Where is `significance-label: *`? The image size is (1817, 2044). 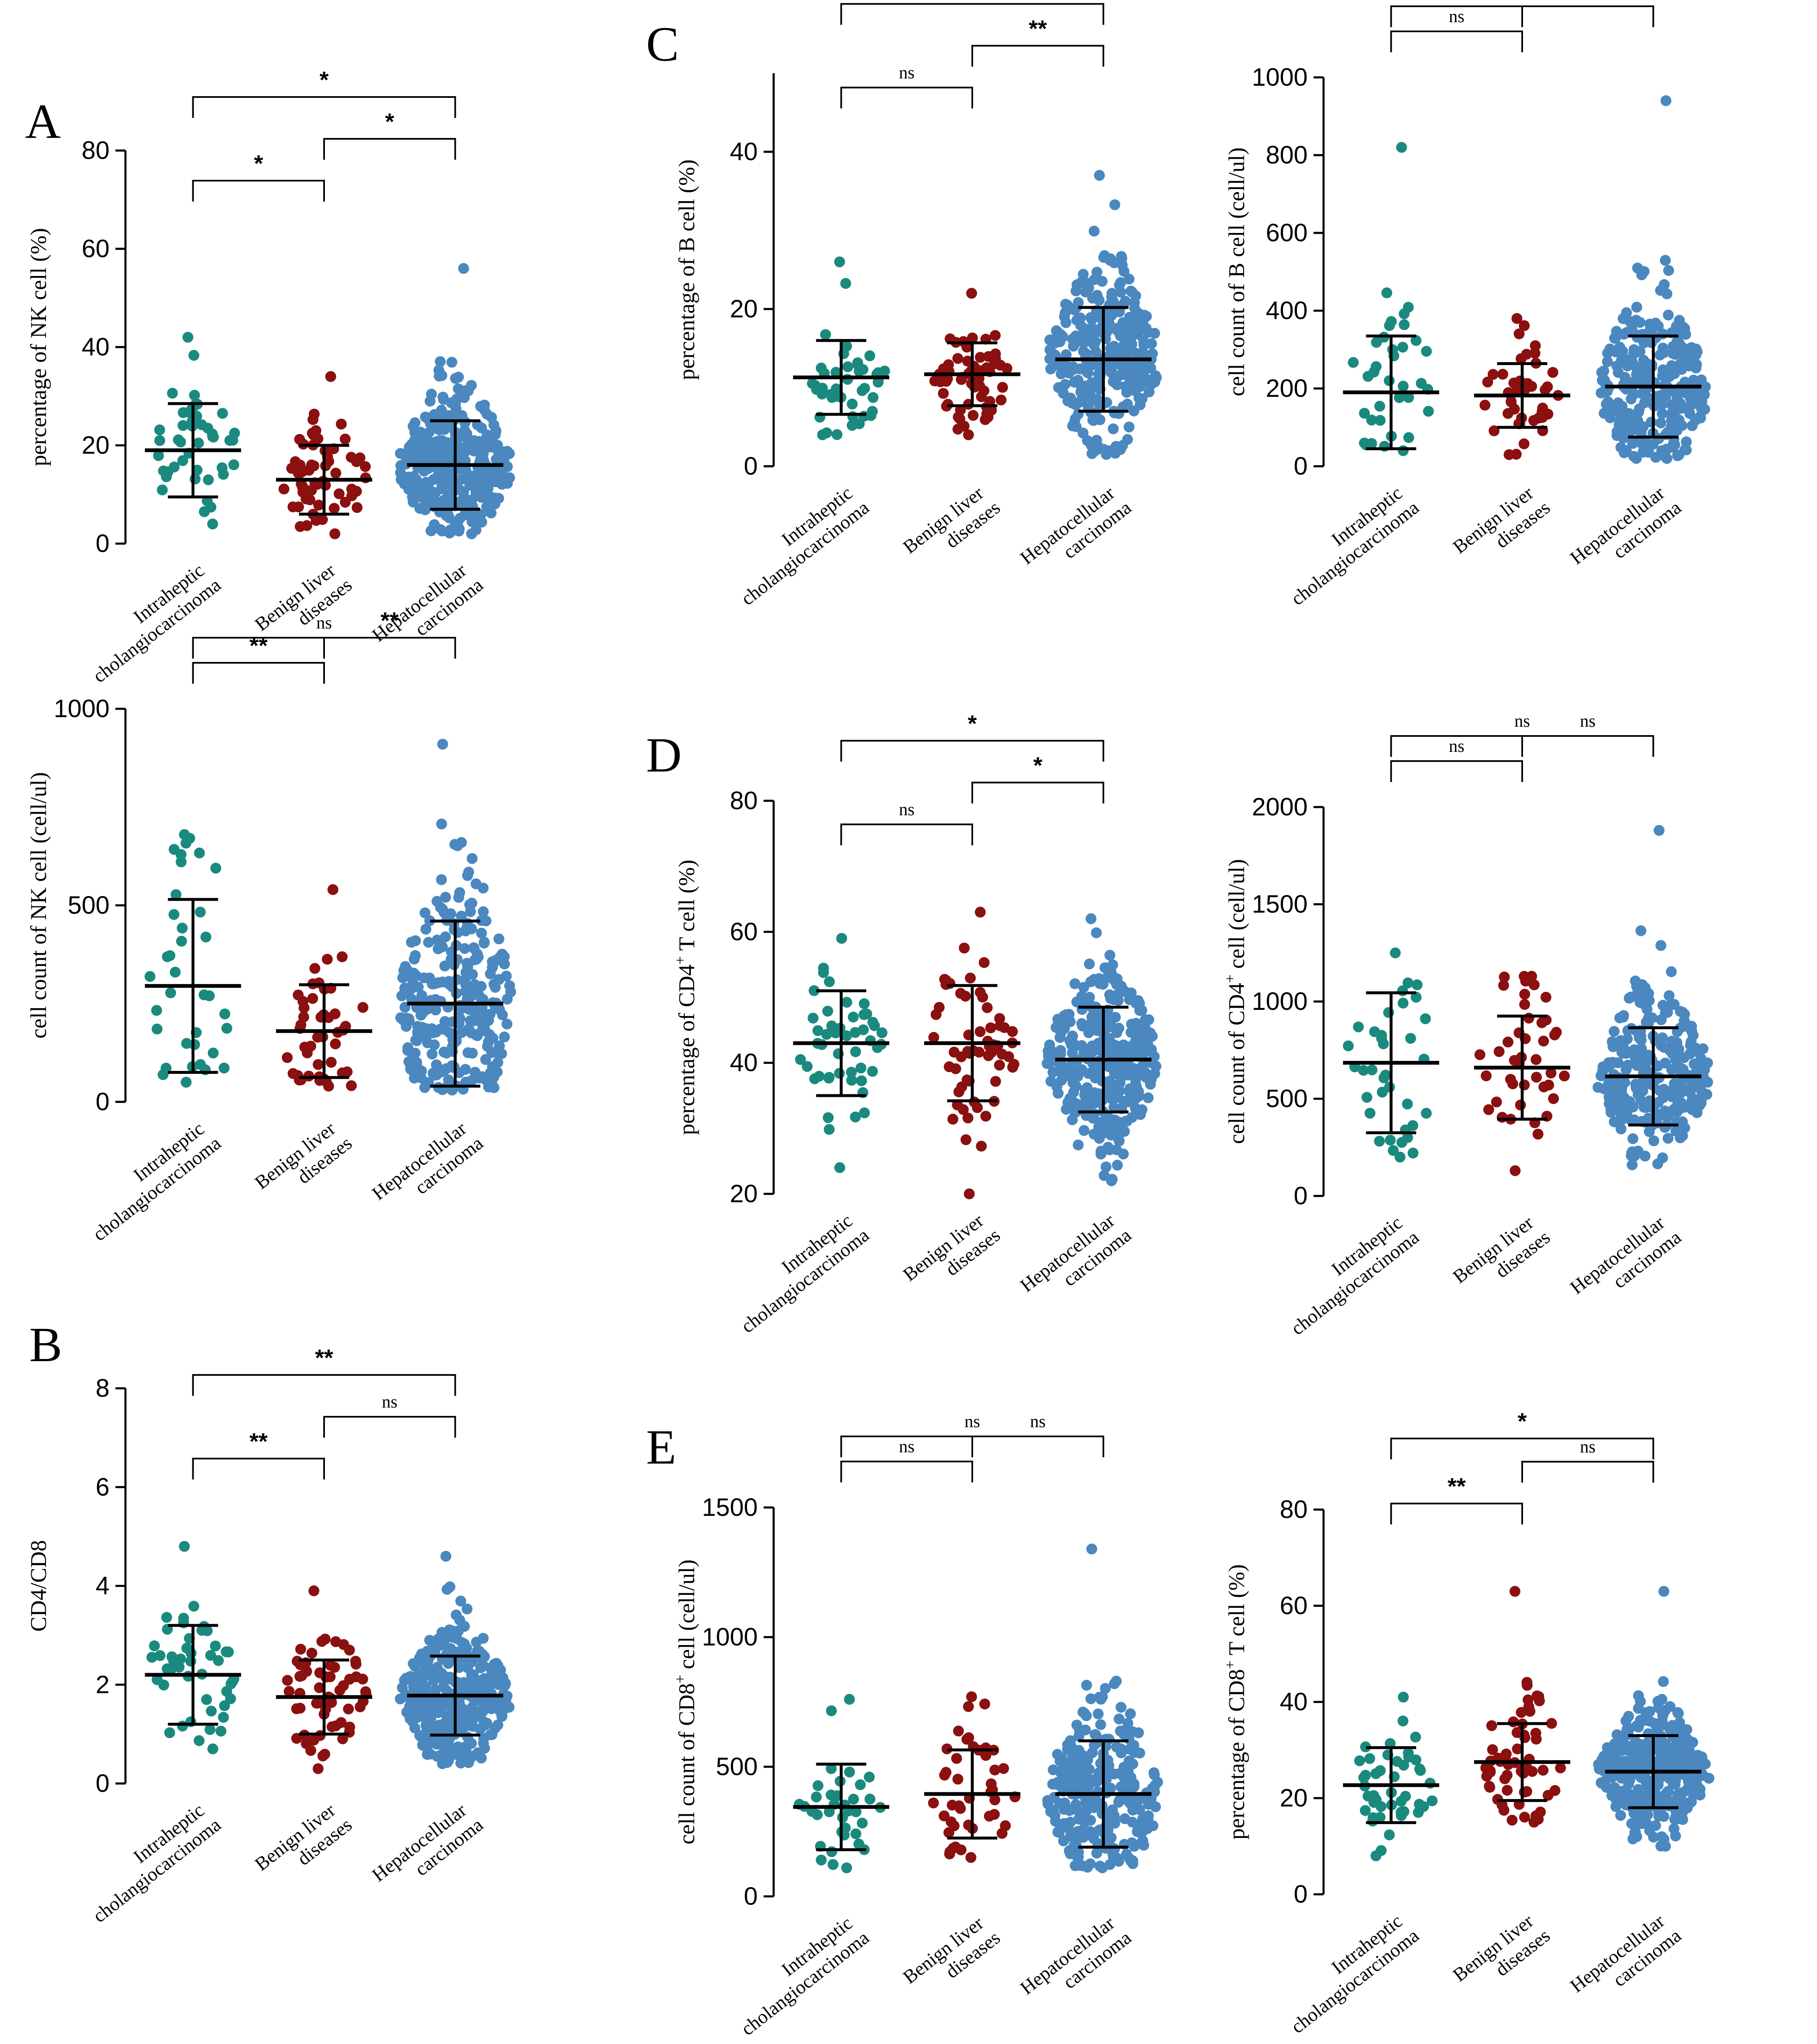
significance-label: * is located at coordinates (324, 79).